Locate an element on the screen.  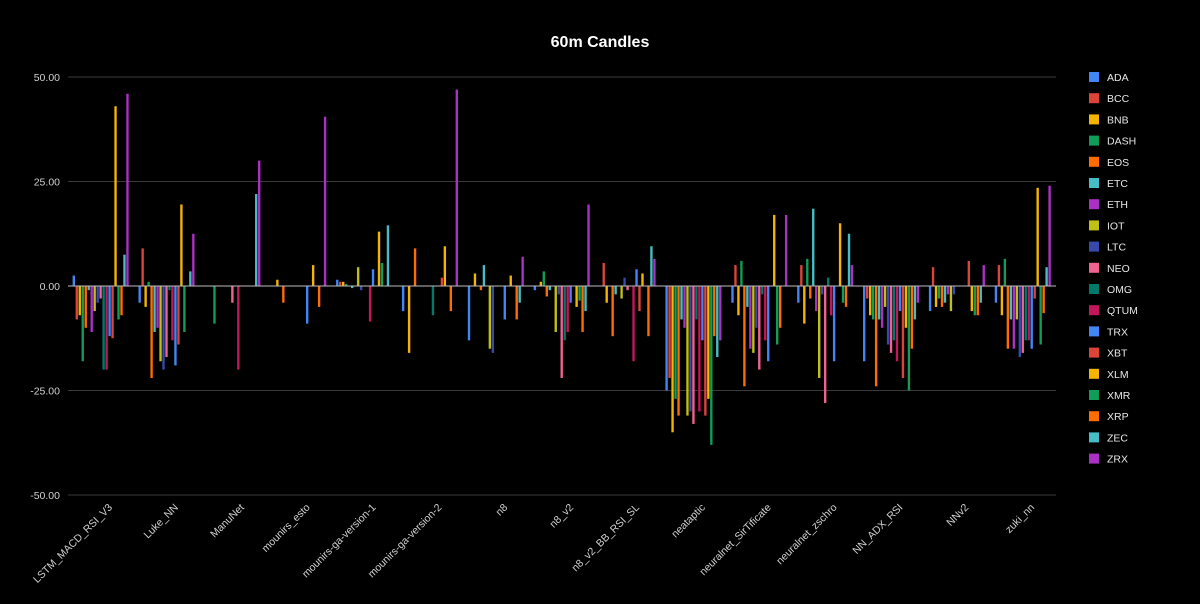
x-category-label: LSTM_MACD_RSI_V3 is located at coordinates (73, 544).